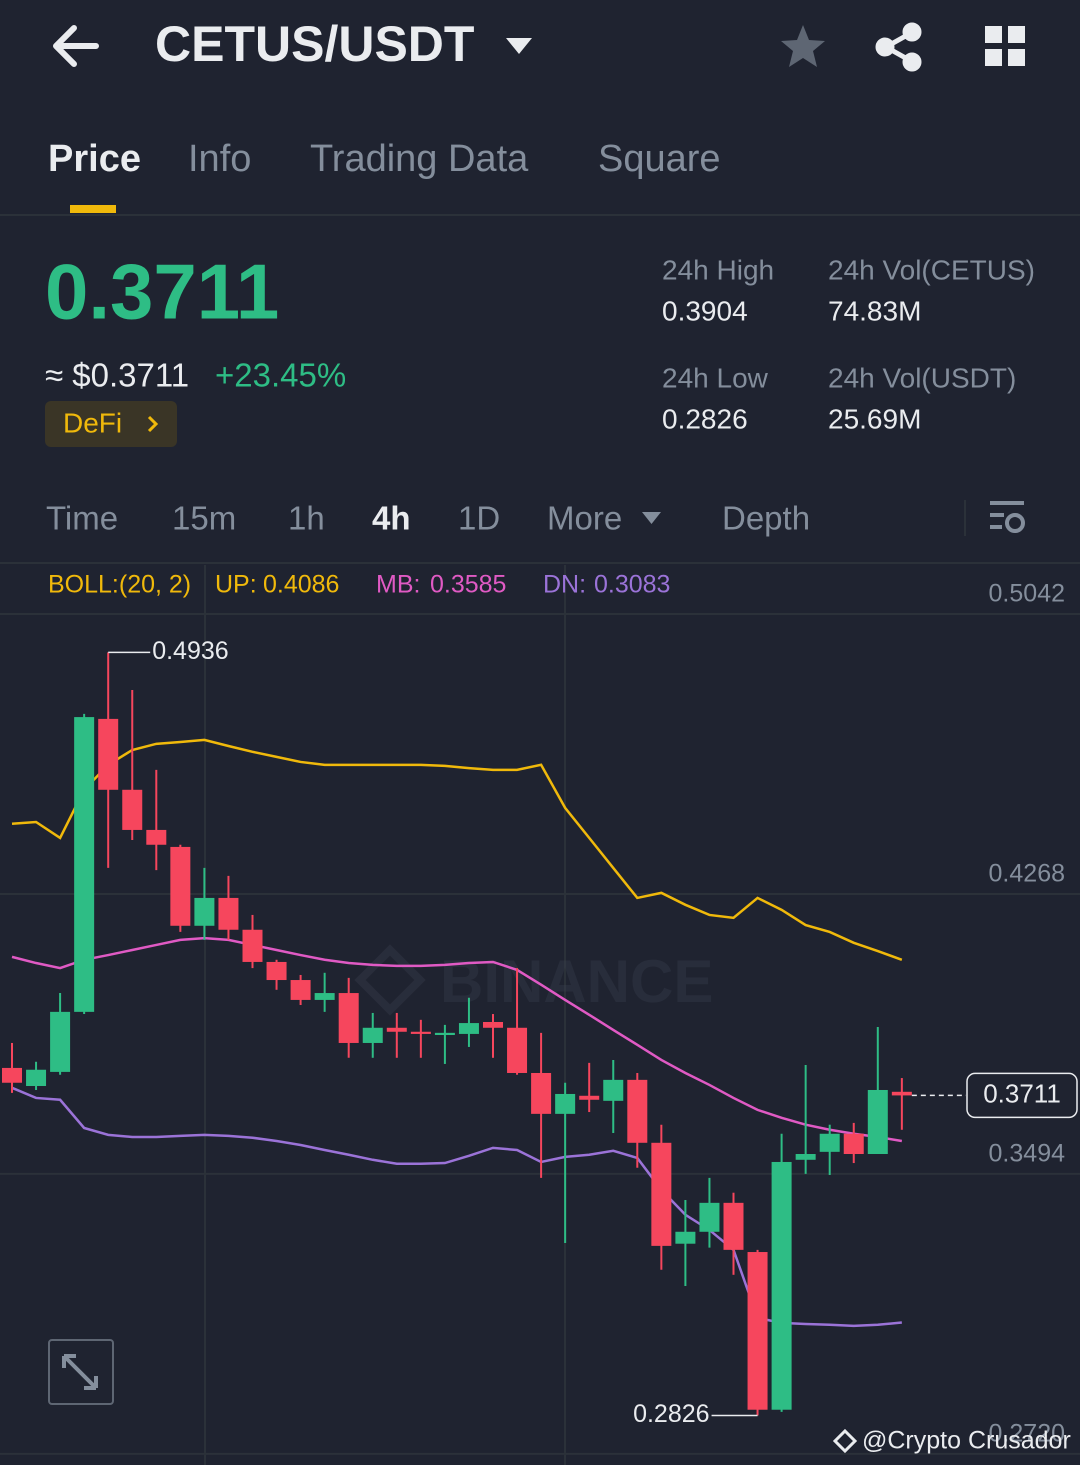 The image size is (1080, 1465). Describe the element at coordinates (93, 209) in the screenshot. I see `tab-indicator` at that location.